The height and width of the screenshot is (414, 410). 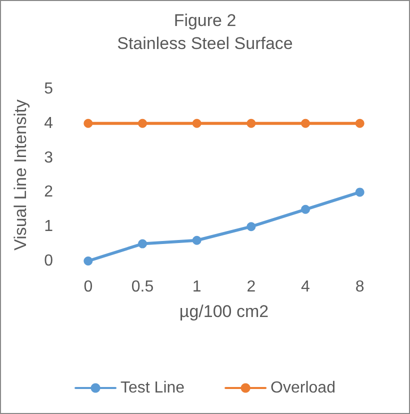 I want to click on chart-subtitle: Stainless Steel Surface, so click(x=205, y=43).